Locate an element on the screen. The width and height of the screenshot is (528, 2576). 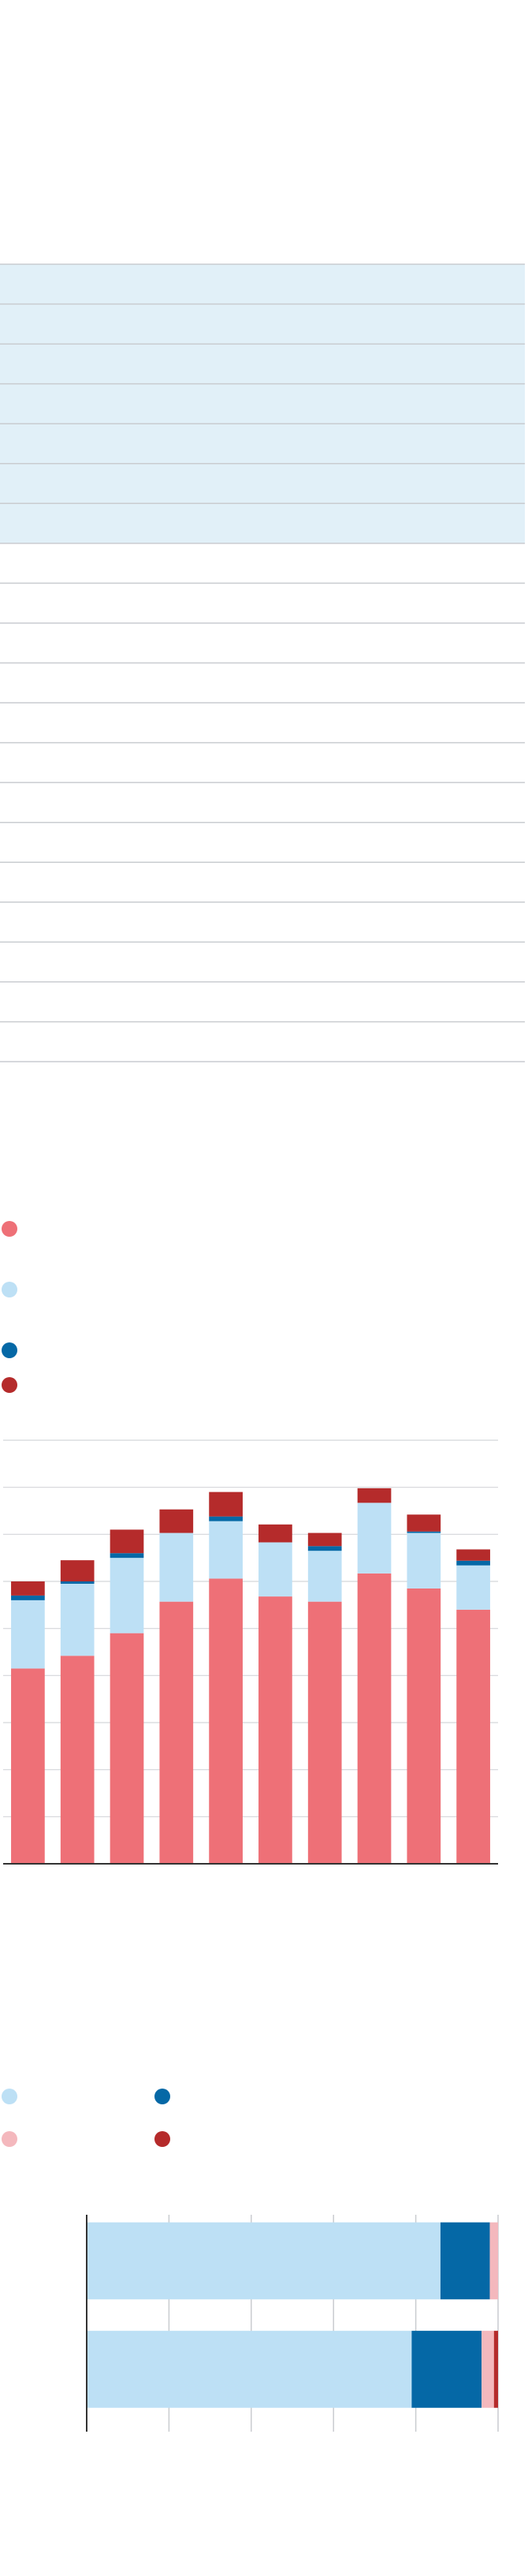
stacked-horizontal-bar-chart is located at coordinates (292, 2323).